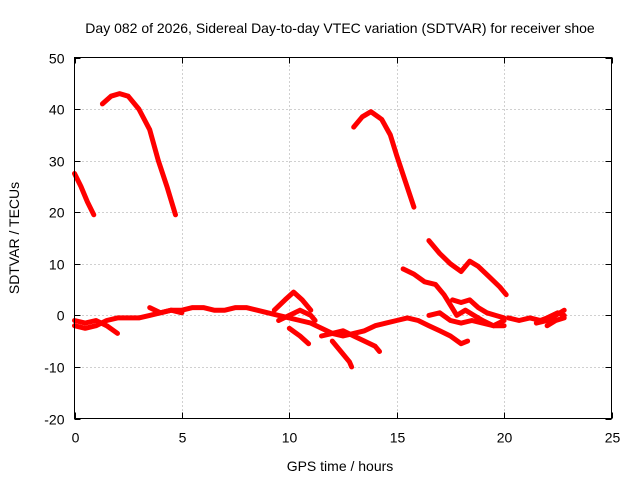 This screenshot has height=480, width=640. Describe the element at coordinates (61, 316) in the screenshot. I see `y-tick-label: 0` at that location.